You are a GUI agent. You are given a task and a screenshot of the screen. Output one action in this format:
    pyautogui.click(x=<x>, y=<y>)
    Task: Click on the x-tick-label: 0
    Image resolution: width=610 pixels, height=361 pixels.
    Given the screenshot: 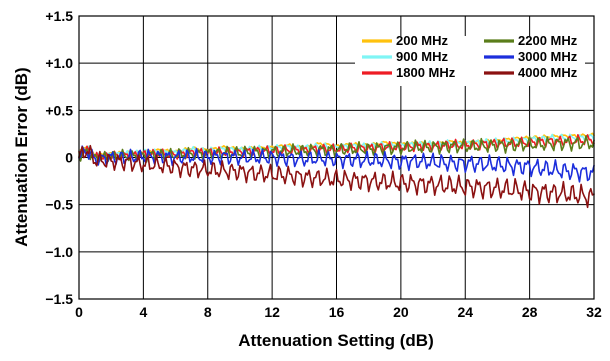 What is the action you would take?
    pyautogui.click(x=79, y=312)
    